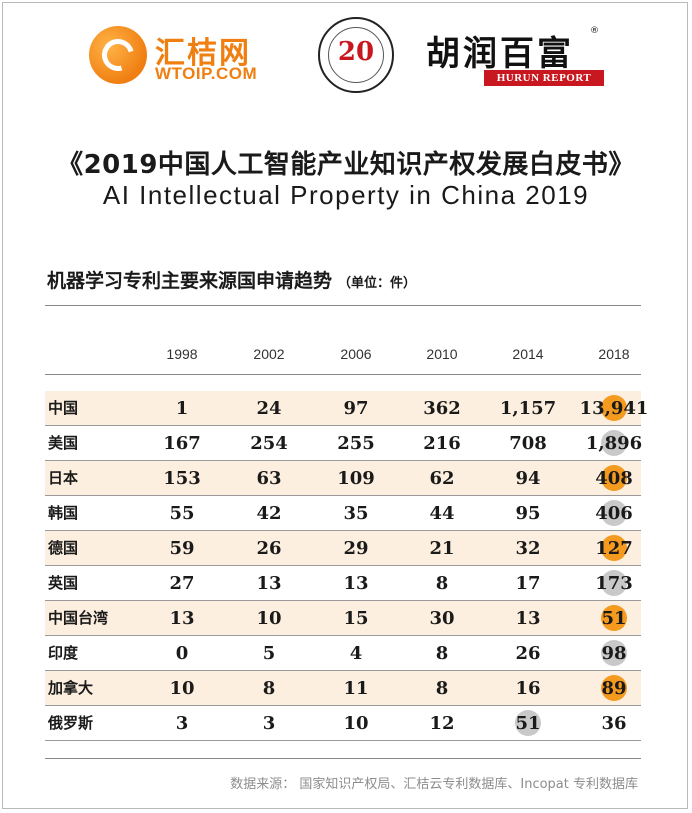  What do you see at coordinates (356, 52) in the screenshot?
I see `seal-mark: 20` at bounding box center [356, 52].